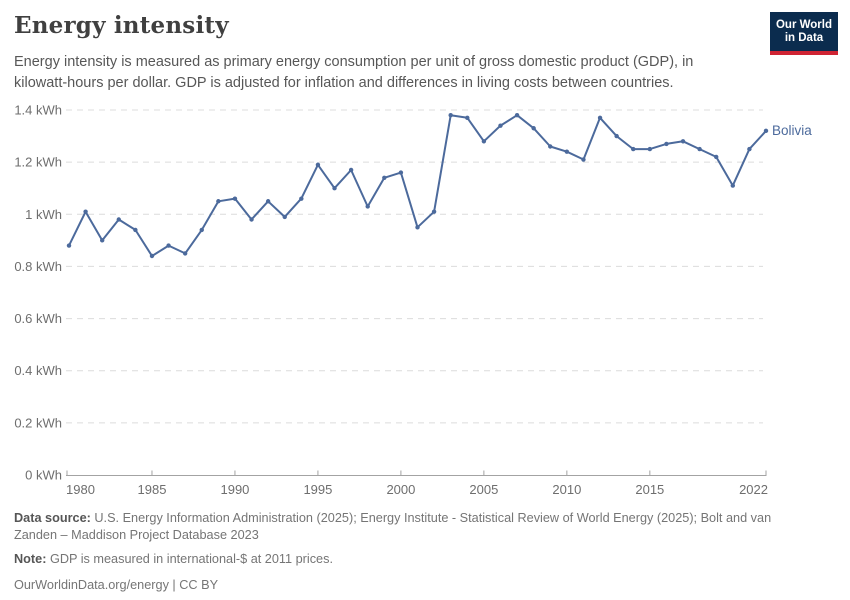 This screenshot has height=600, width=850. Describe the element at coordinates (803, 24) in the screenshot. I see `owid-logo-line1: Our World` at that location.